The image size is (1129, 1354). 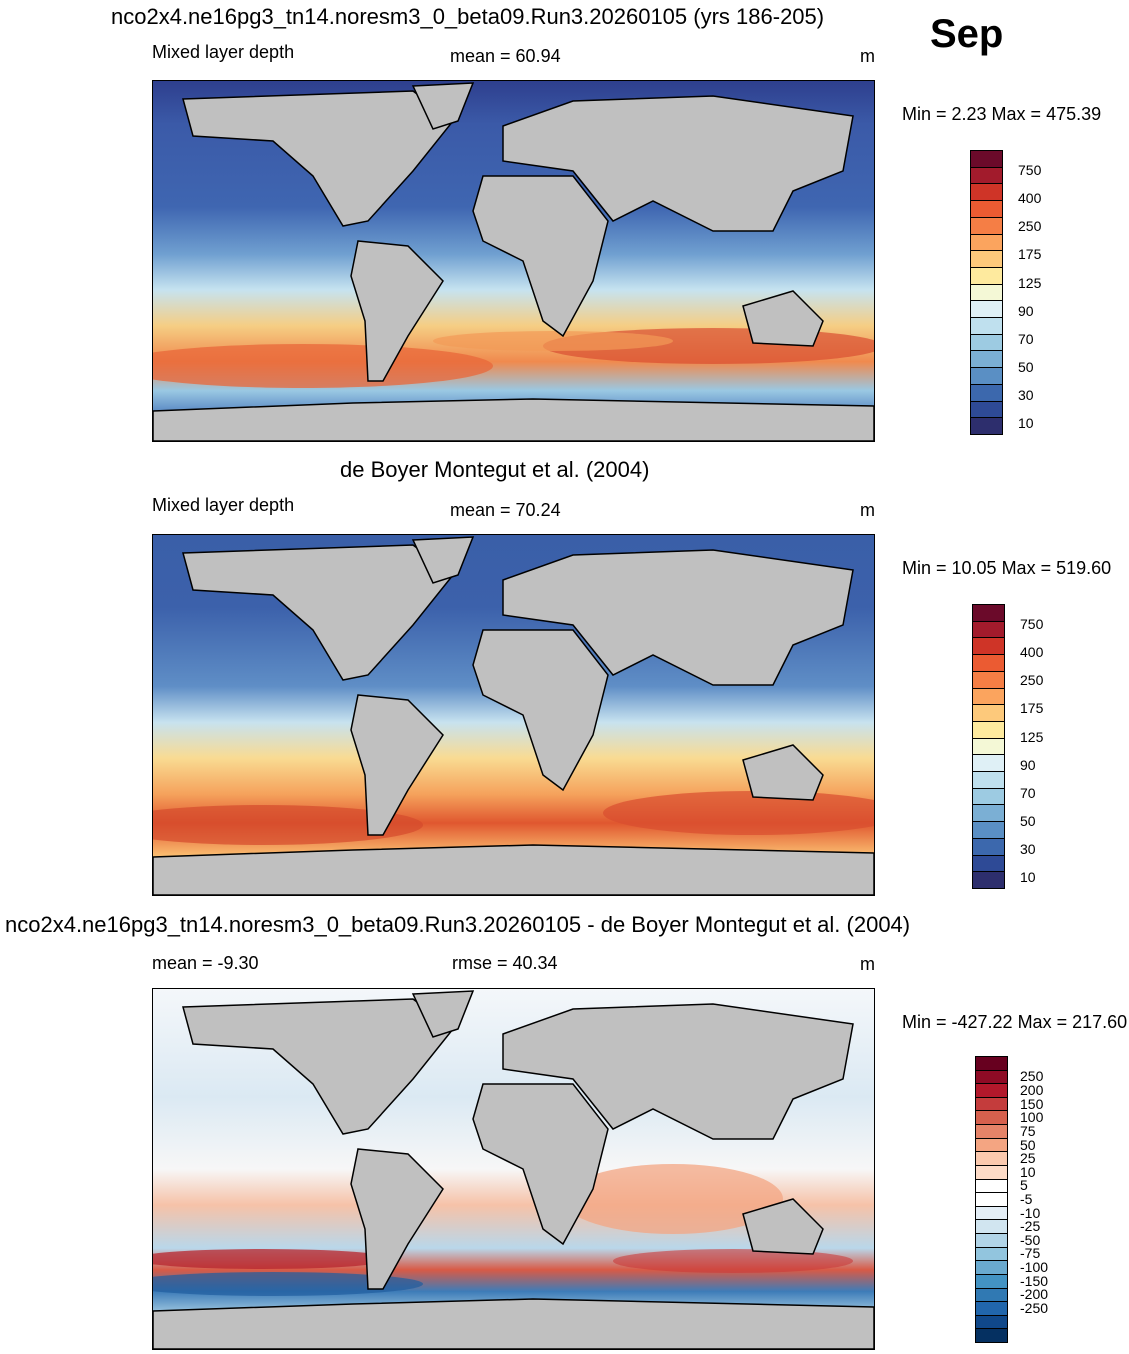 What do you see at coordinates (223, 52) in the screenshot?
I see `panel-model-variable-label: Mixed layer depth` at bounding box center [223, 52].